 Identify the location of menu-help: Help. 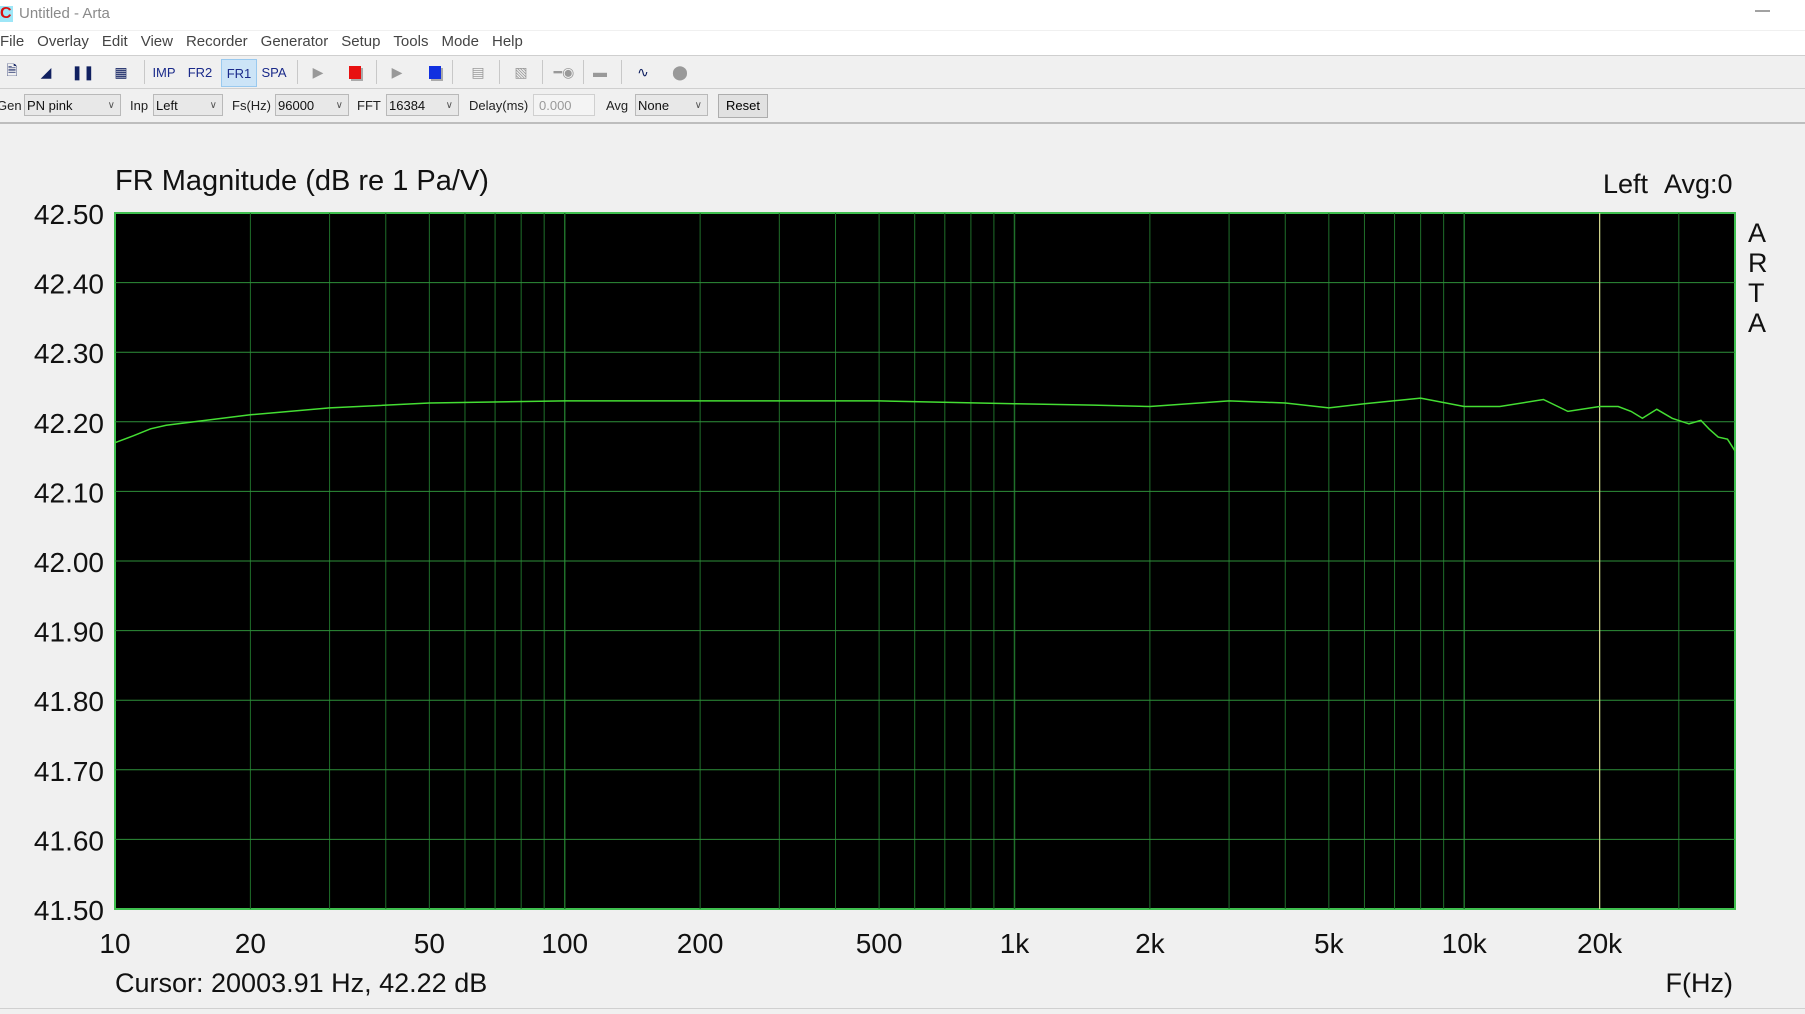
(507, 41).